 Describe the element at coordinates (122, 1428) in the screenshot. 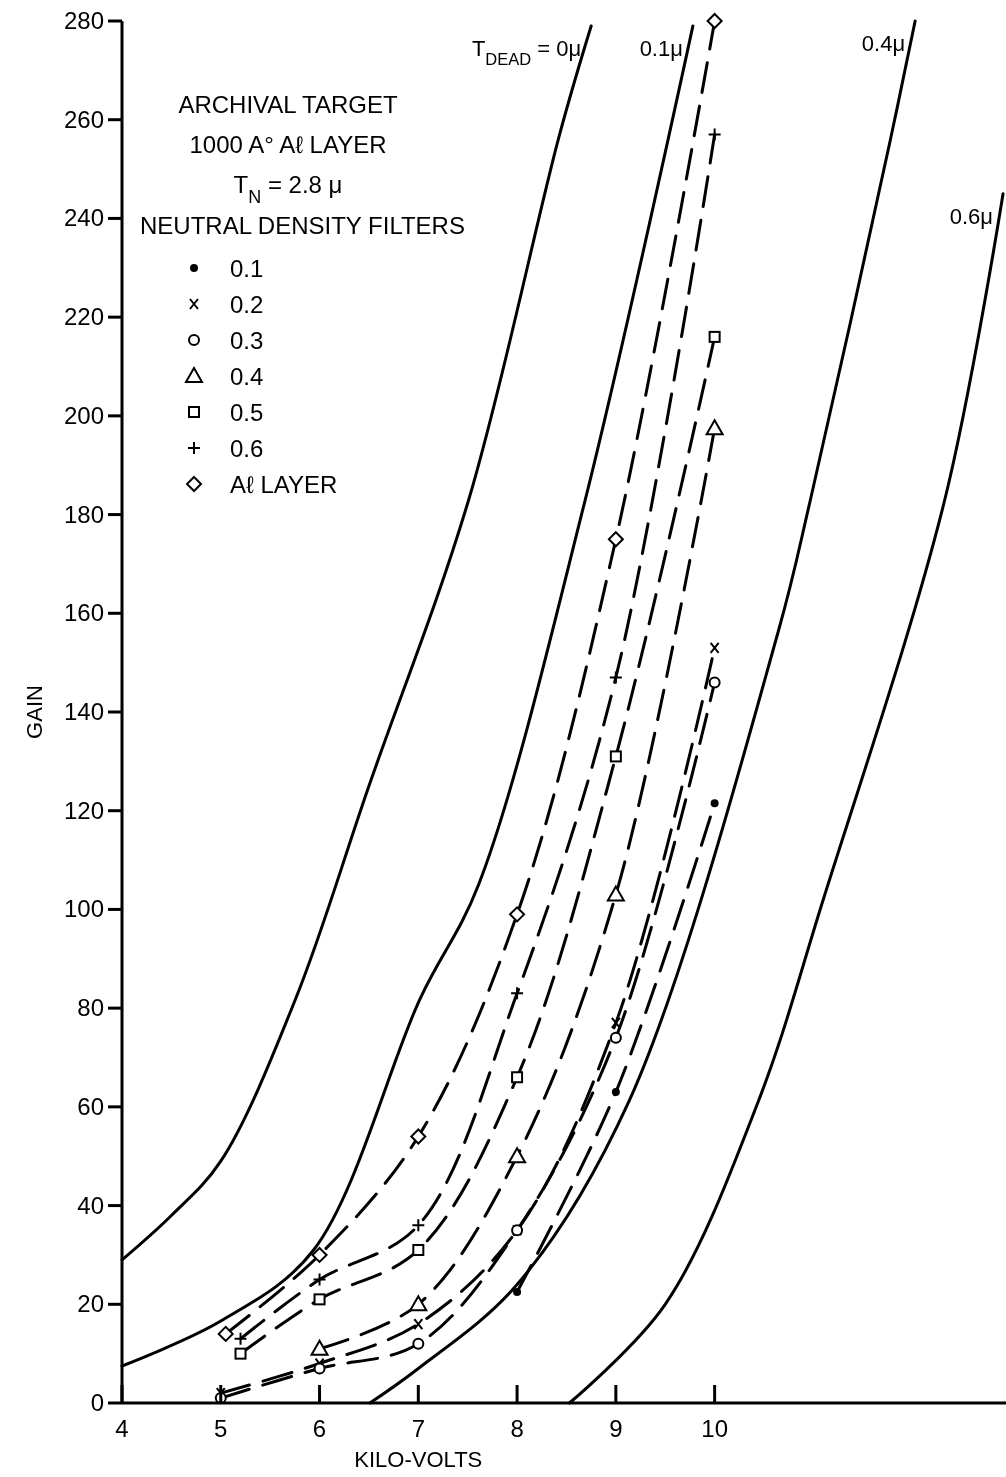

I see `x-tick-label: 4` at that location.